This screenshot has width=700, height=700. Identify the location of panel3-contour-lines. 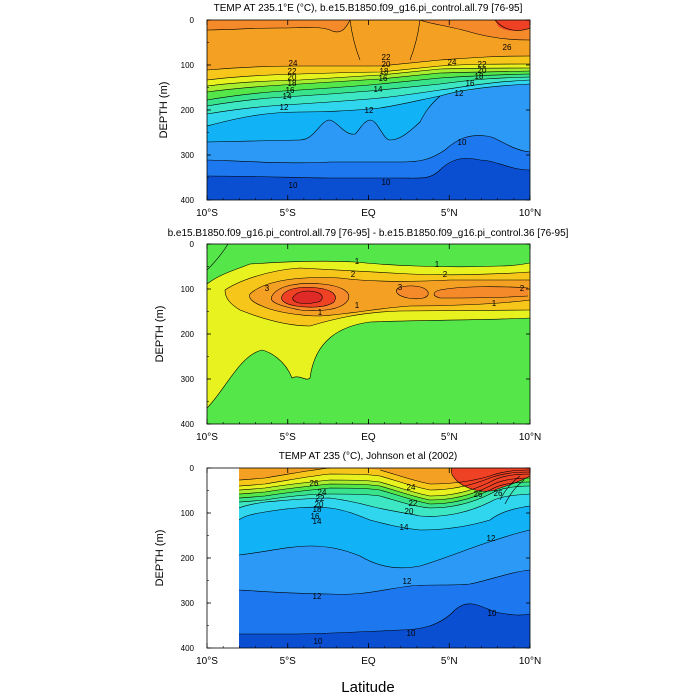
(384, 551).